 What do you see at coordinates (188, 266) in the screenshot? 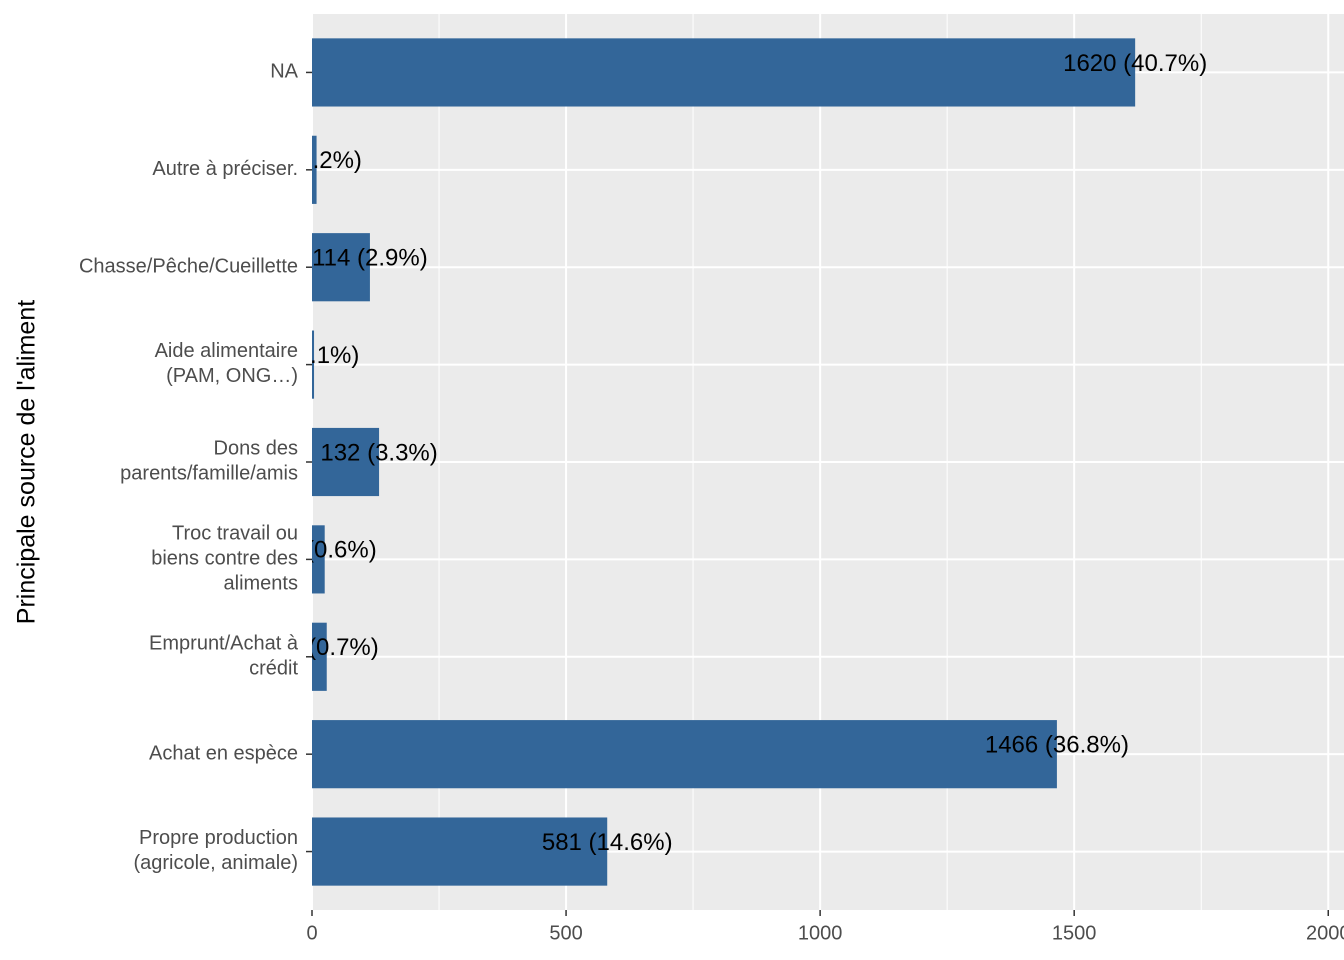
I see `y-tick-label: Chasse/Pêche/Cueillette` at bounding box center [188, 266].